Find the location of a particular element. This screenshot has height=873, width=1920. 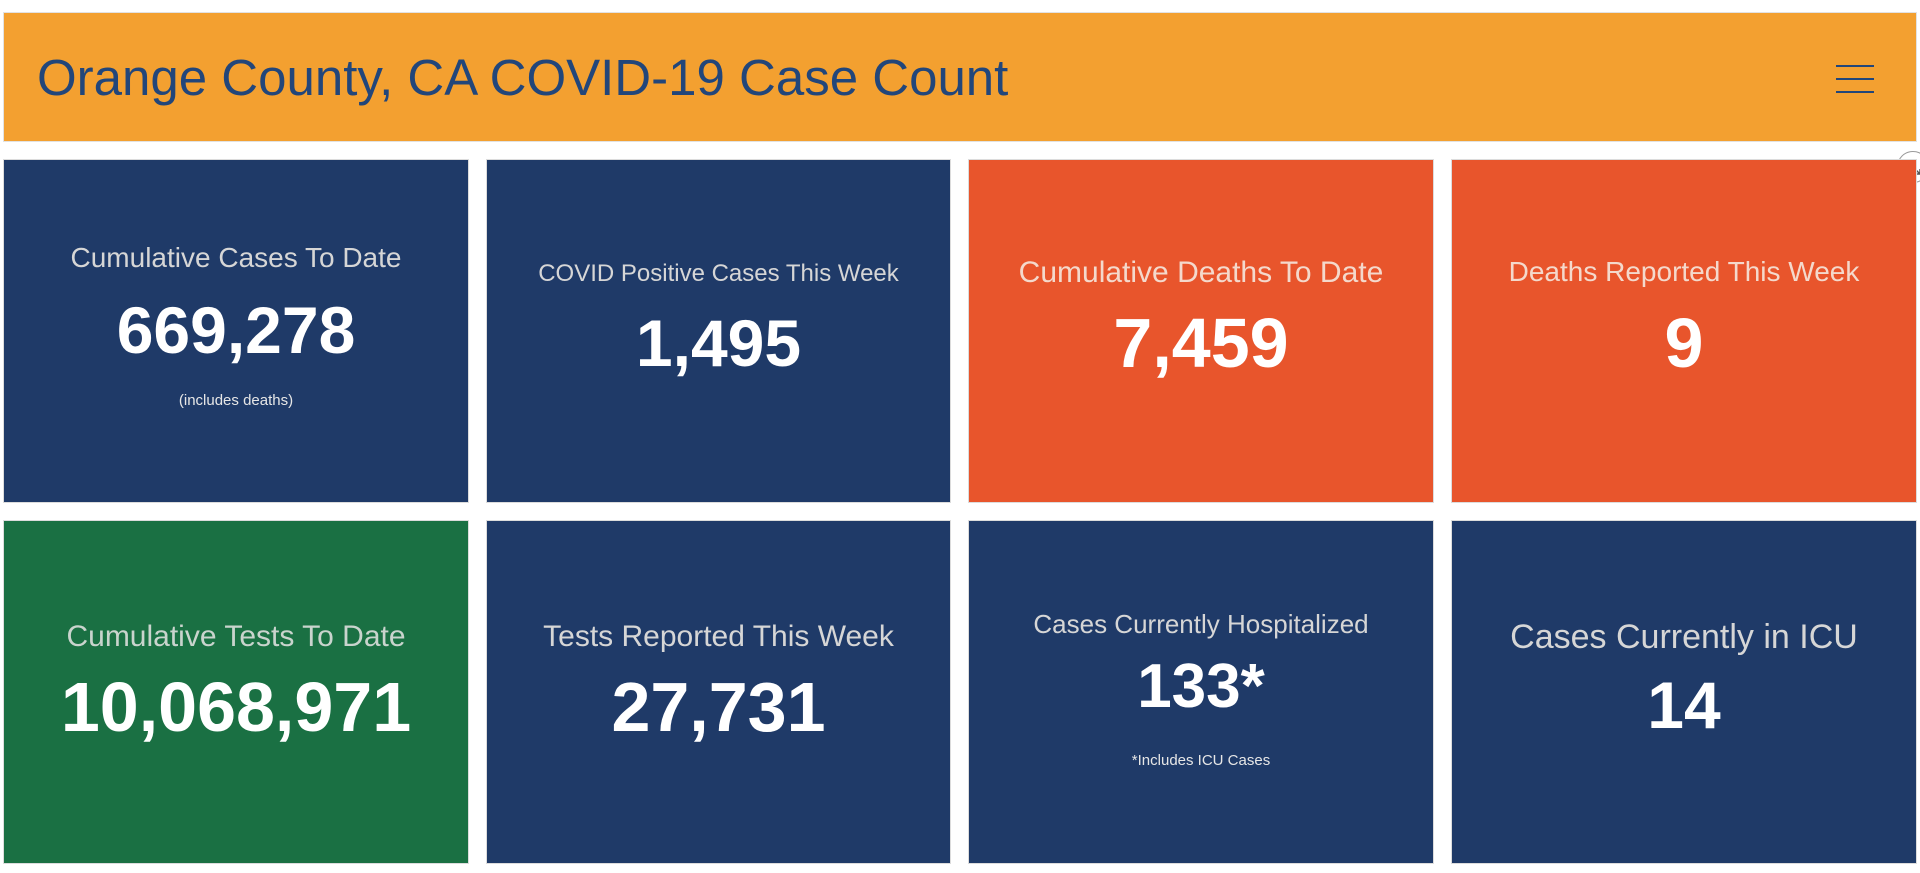

tile-value: 14 is located at coordinates (1684, 705).